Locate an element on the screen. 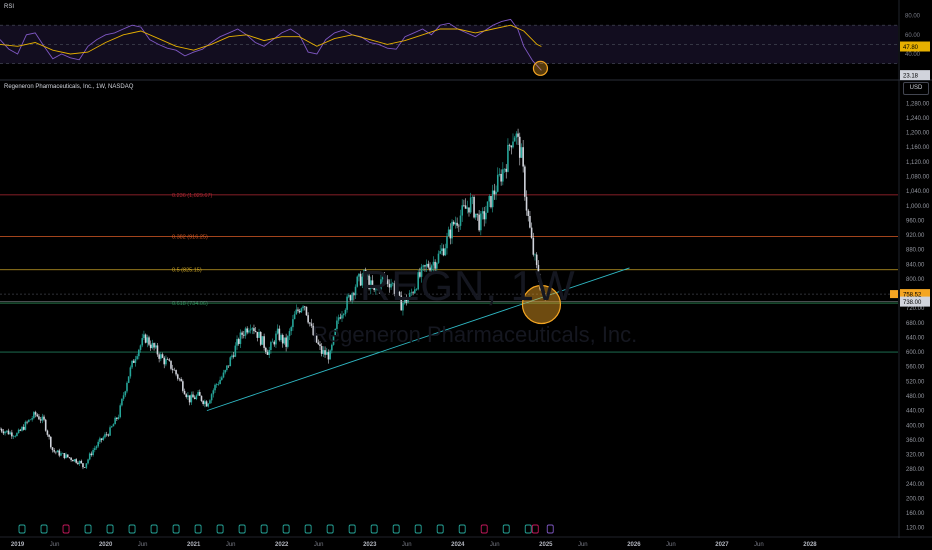  price-tick-label: 720.00 is located at coordinates (915, 309).